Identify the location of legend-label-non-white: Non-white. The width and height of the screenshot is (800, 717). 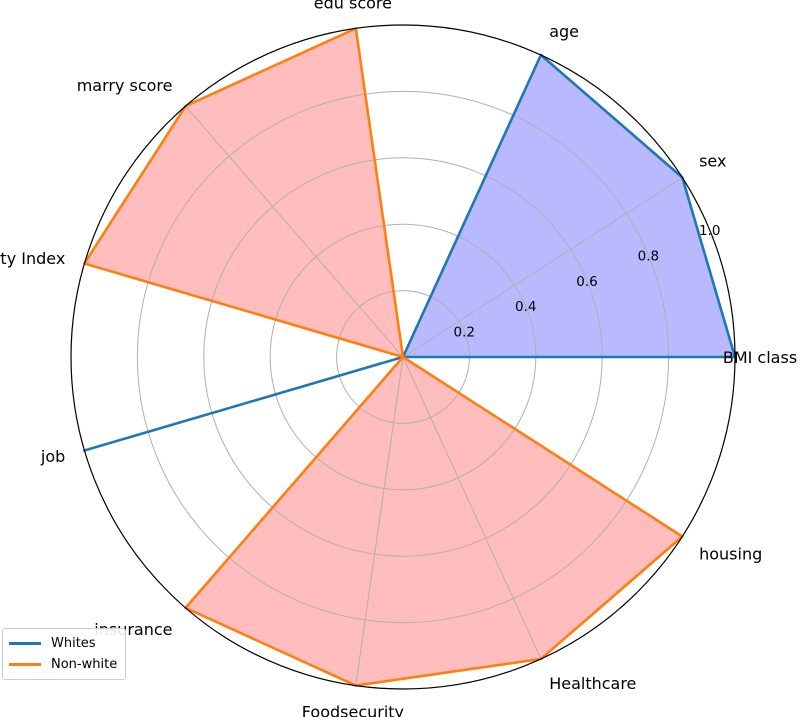
(84, 664).